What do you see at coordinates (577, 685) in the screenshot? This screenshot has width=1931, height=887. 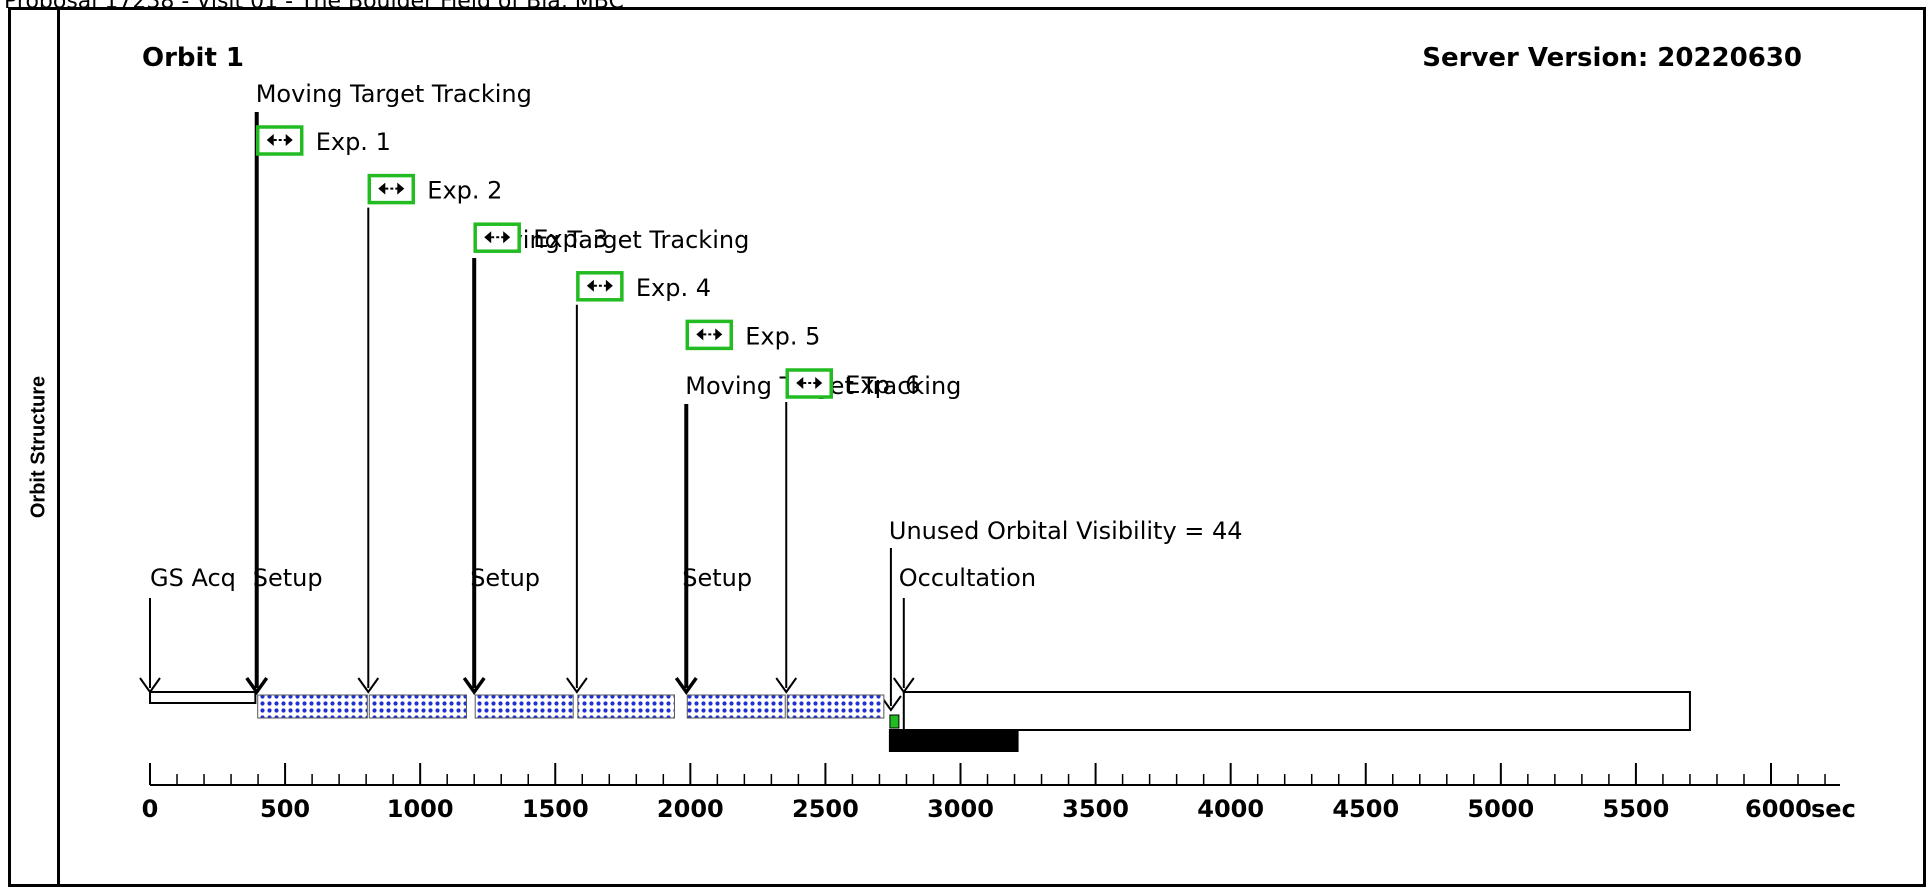 I see `exposure-marker-4-arrowhead` at bounding box center [577, 685].